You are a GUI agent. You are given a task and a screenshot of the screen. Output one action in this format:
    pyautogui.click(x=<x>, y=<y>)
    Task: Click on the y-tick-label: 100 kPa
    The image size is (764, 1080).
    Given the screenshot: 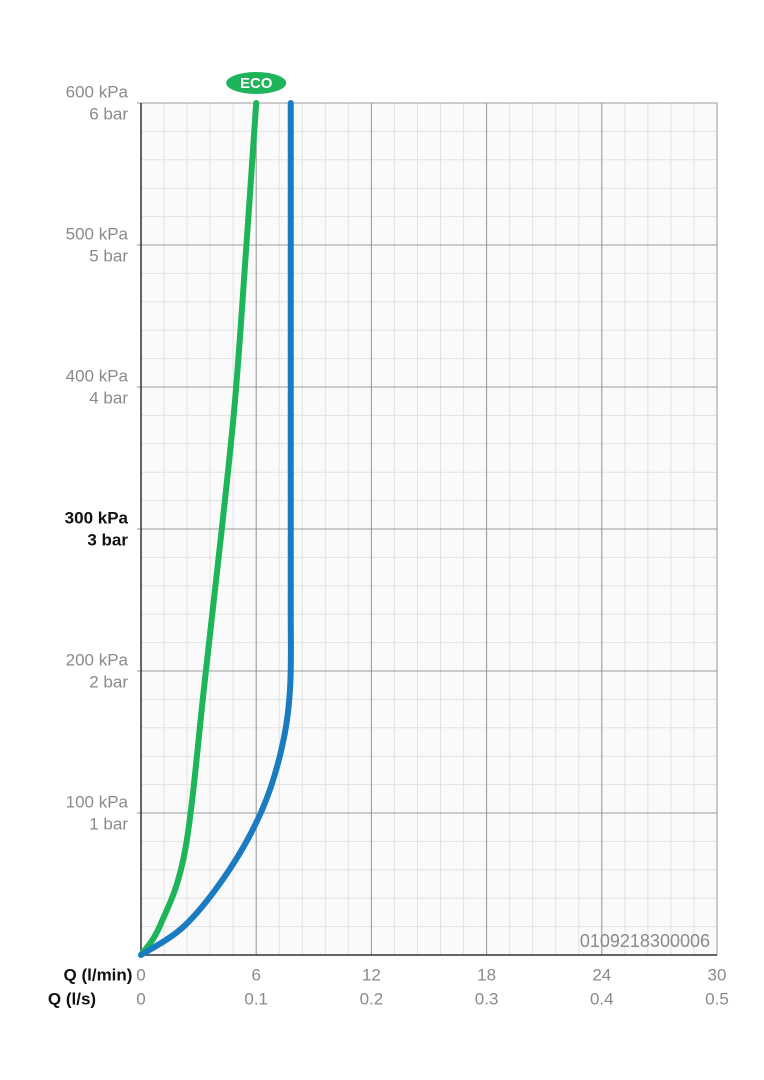 What is the action you would take?
    pyautogui.click(x=97, y=801)
    